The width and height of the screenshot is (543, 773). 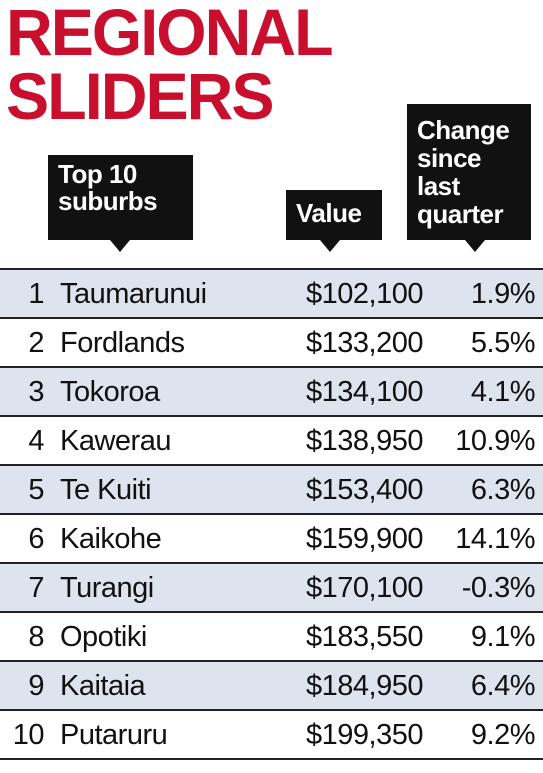 What do you see at coordinates (503, 343) in the screenshot?
I see `change-cell: 5.5%` at bounding box center [503, 343].